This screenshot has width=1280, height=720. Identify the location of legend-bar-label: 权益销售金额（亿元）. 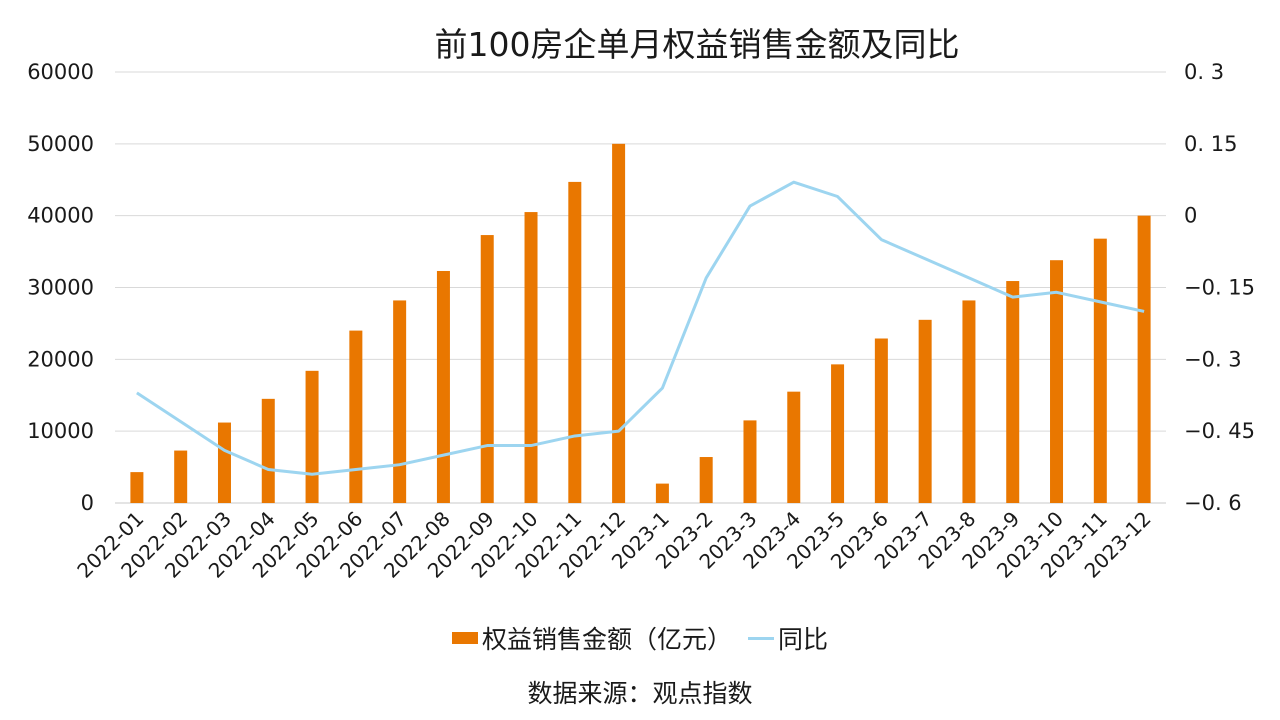
(606, 639).